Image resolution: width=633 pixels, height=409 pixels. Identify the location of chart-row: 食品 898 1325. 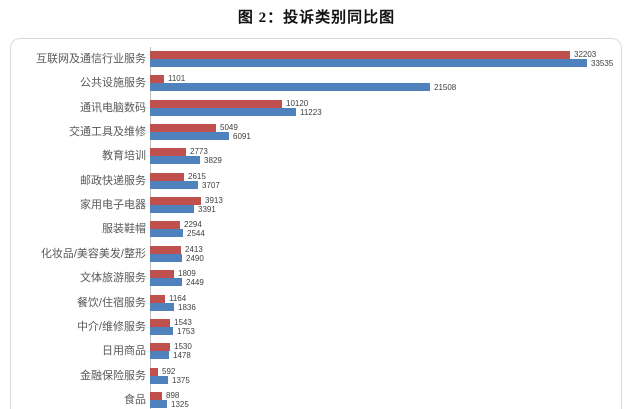
(316, 399).